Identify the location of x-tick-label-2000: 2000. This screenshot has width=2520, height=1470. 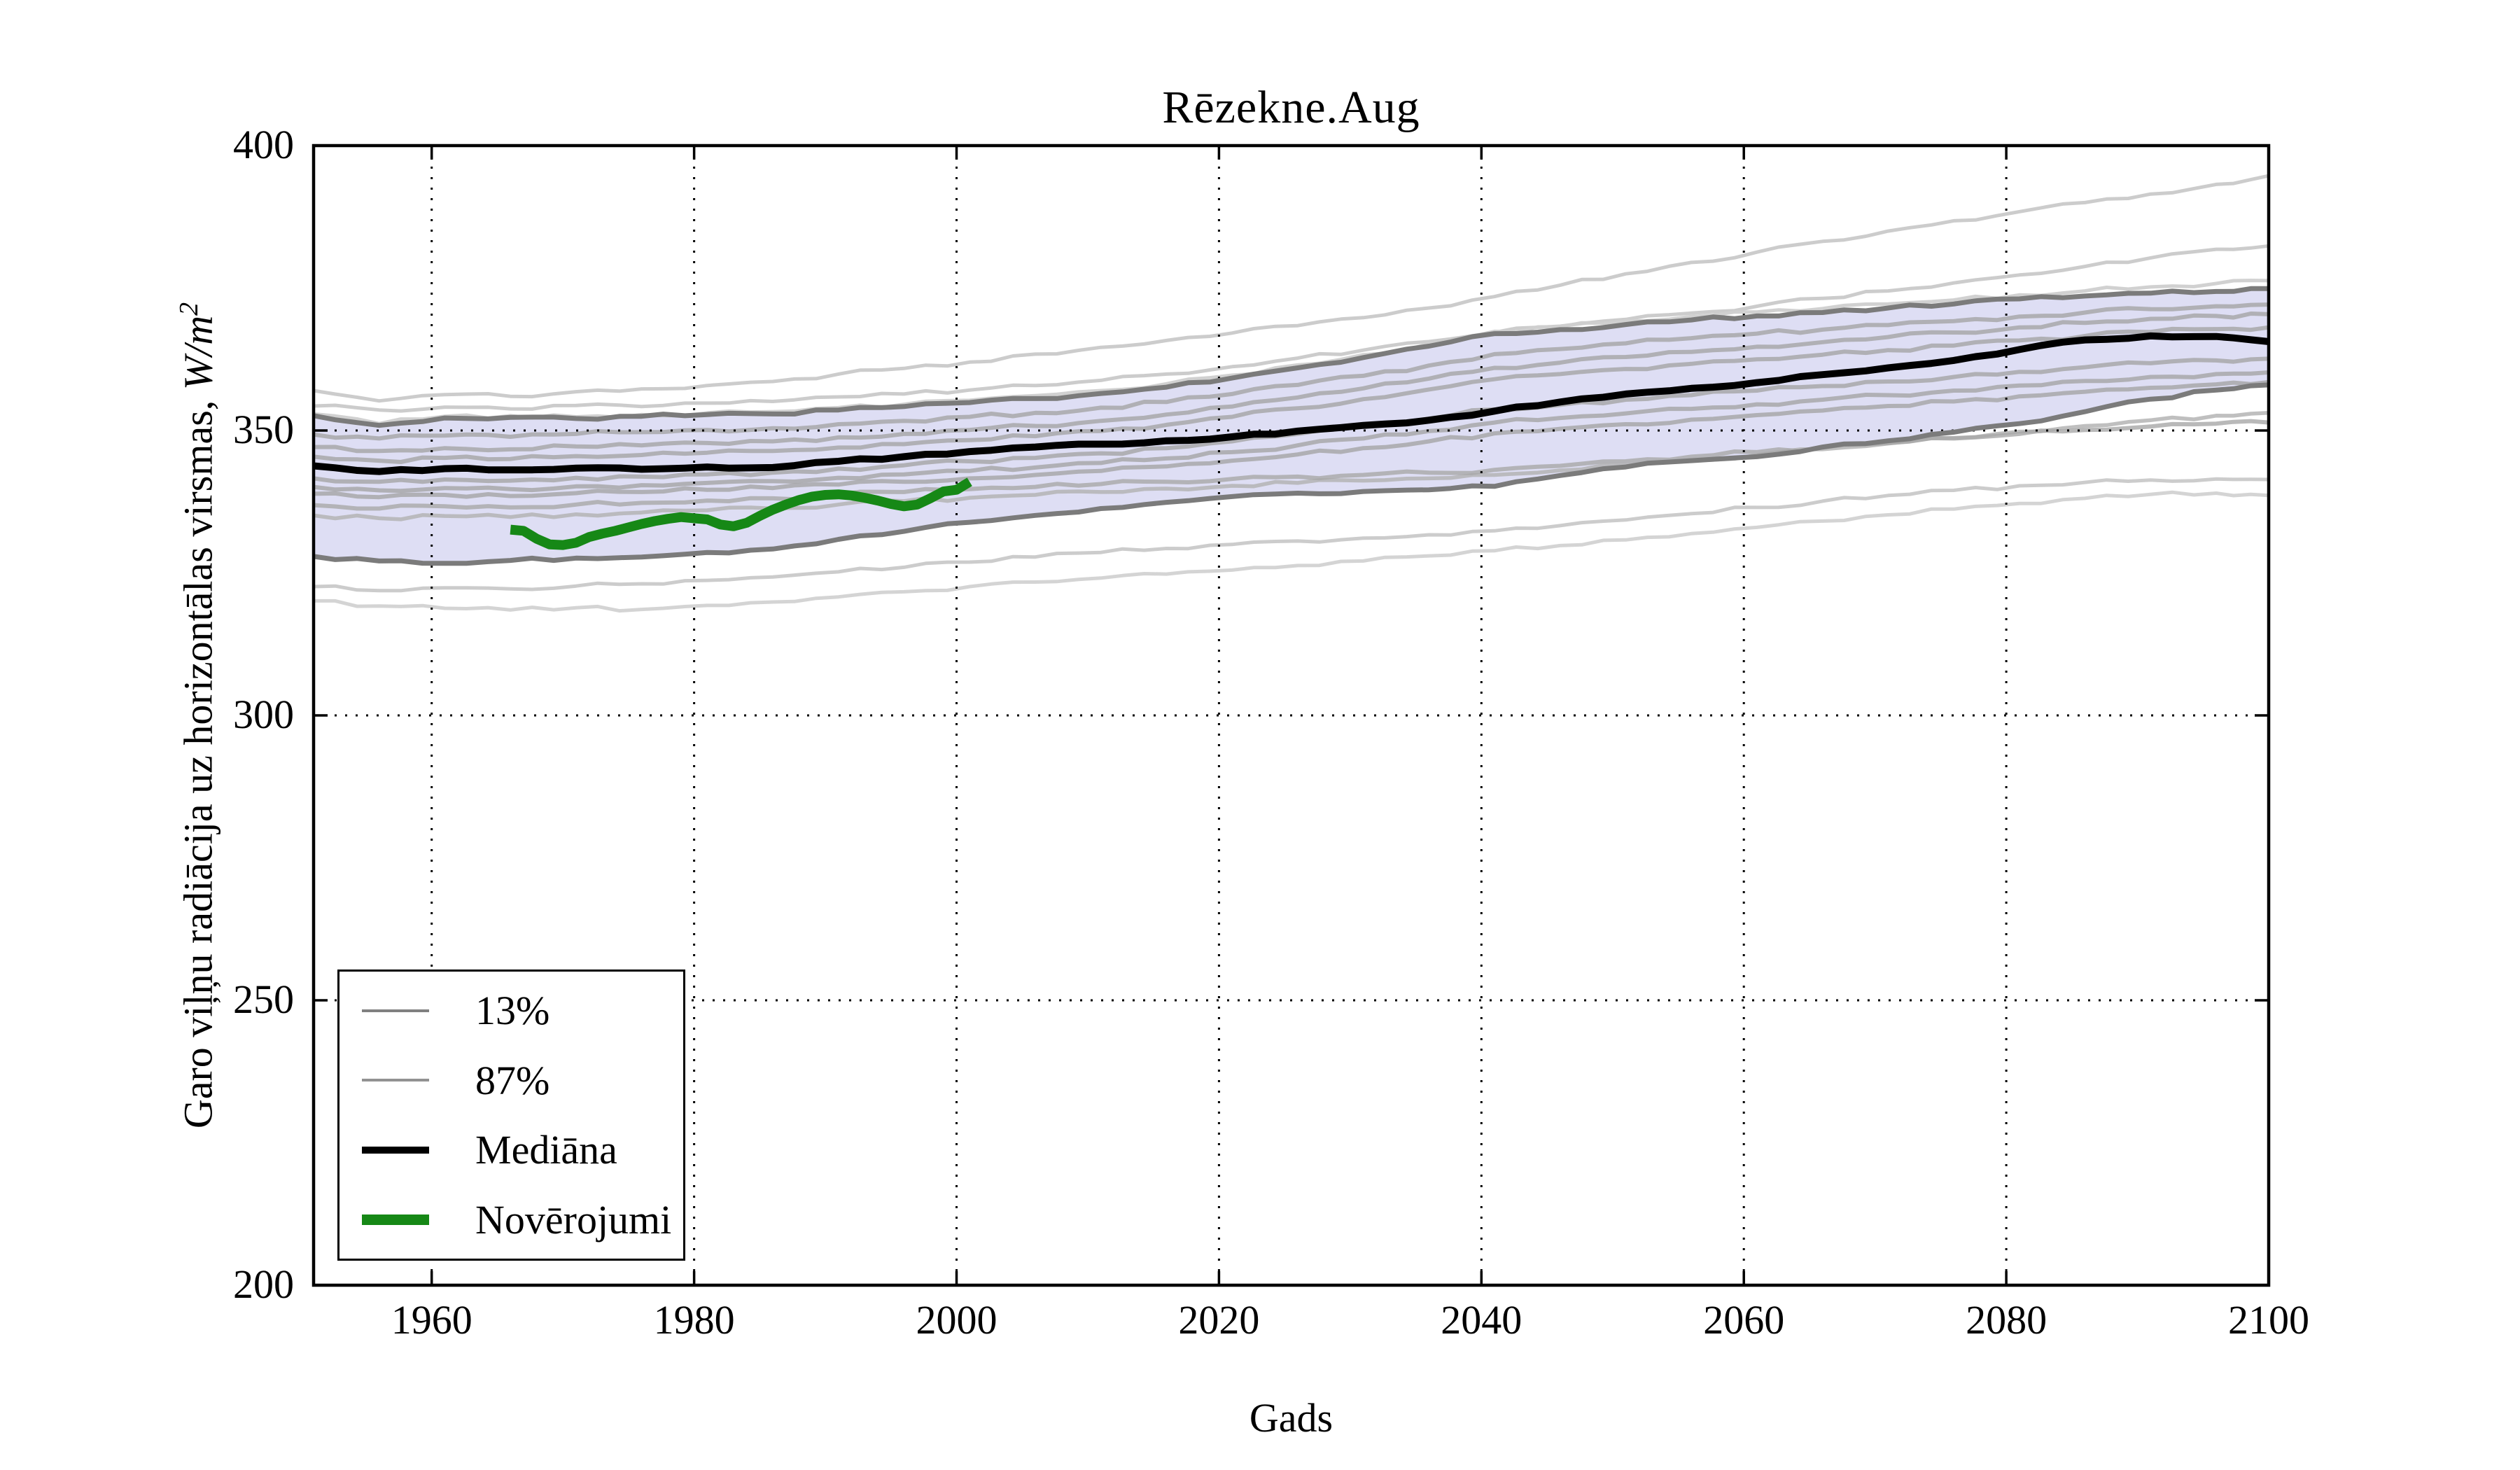
(956, 1320).